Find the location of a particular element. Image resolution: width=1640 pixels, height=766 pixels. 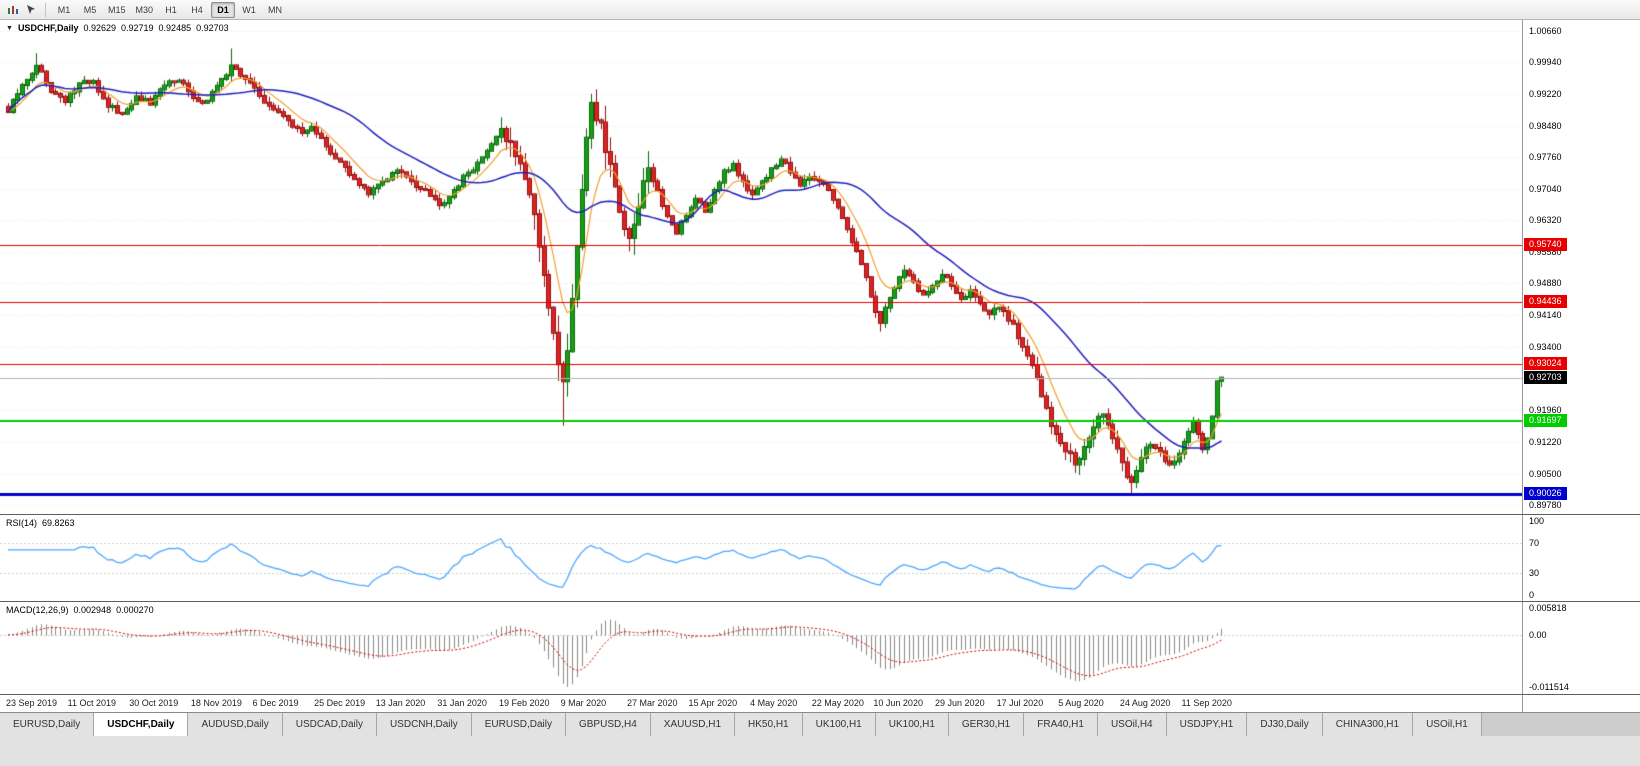

cursor-icon-glyph is located at coordinates (30, 9).